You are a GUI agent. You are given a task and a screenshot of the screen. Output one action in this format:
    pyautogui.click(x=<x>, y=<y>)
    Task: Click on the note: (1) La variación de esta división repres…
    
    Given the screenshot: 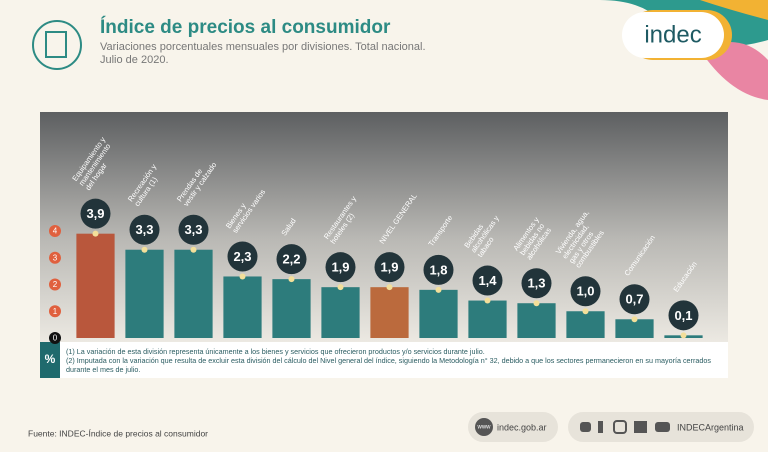 What is the action you would take?
    pyautogui.click(x=275, y=351)
    